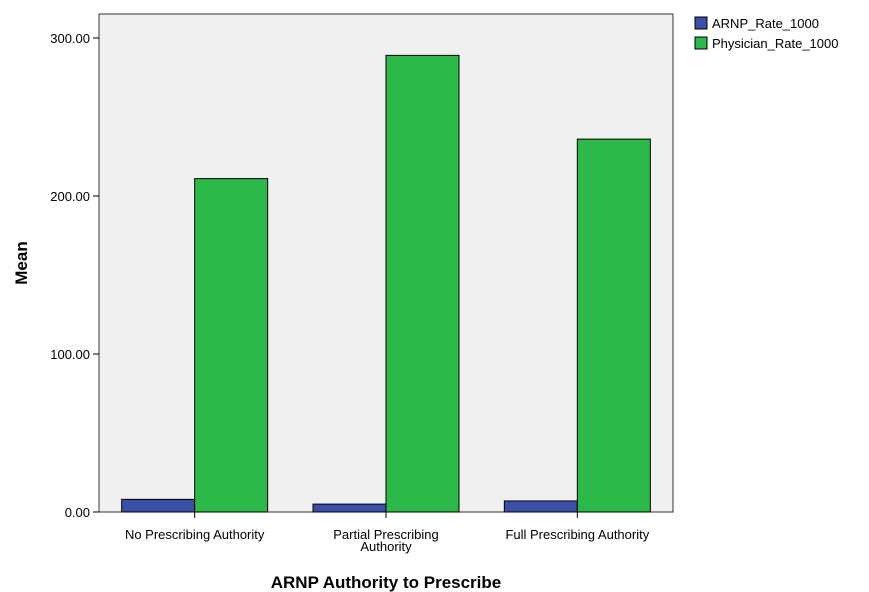  What do you see at coordinates (74, 275) in the screenshot?
I see `y-axis: 0.00 100.00 200.00 300.00` at bounding box center [74, 275].